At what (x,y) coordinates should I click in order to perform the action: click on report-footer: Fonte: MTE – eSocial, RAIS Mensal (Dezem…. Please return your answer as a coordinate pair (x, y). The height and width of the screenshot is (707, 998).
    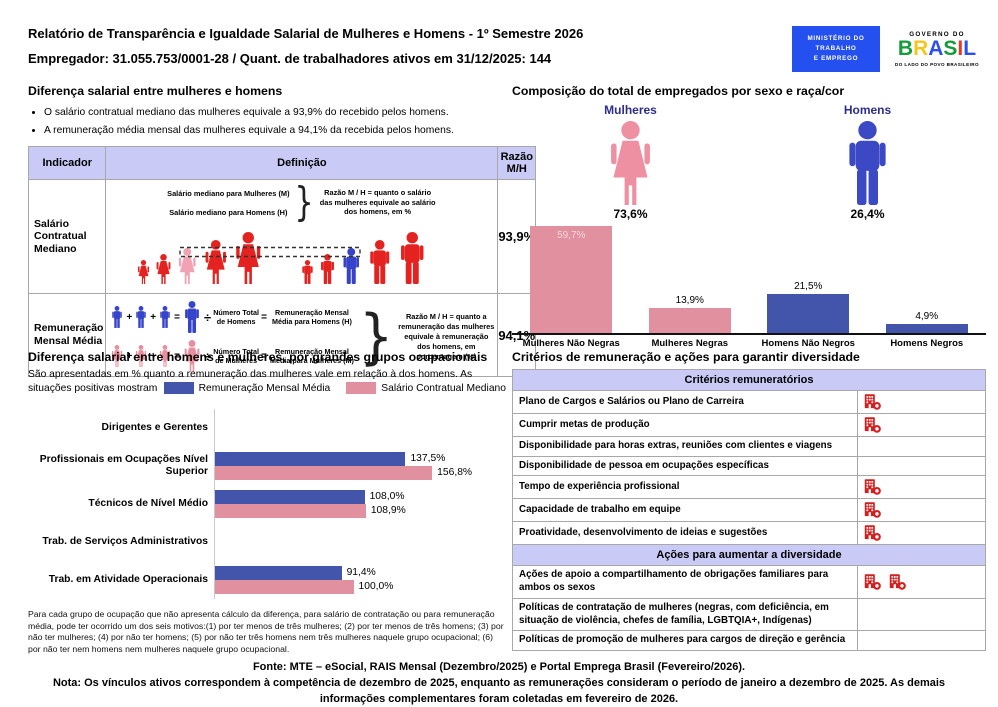
    Looking at the image, I should click on (499, 683).